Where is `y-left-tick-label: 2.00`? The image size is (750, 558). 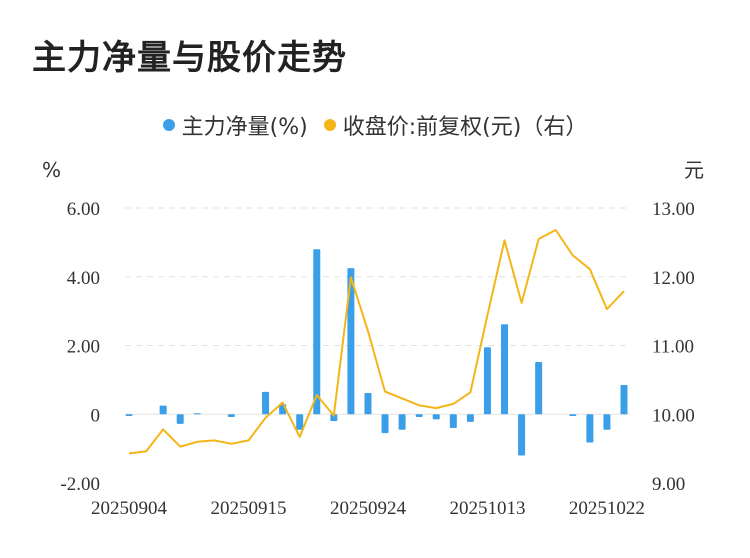
y-left-tick-label: 2.00 is located at coordinates (83, 347).